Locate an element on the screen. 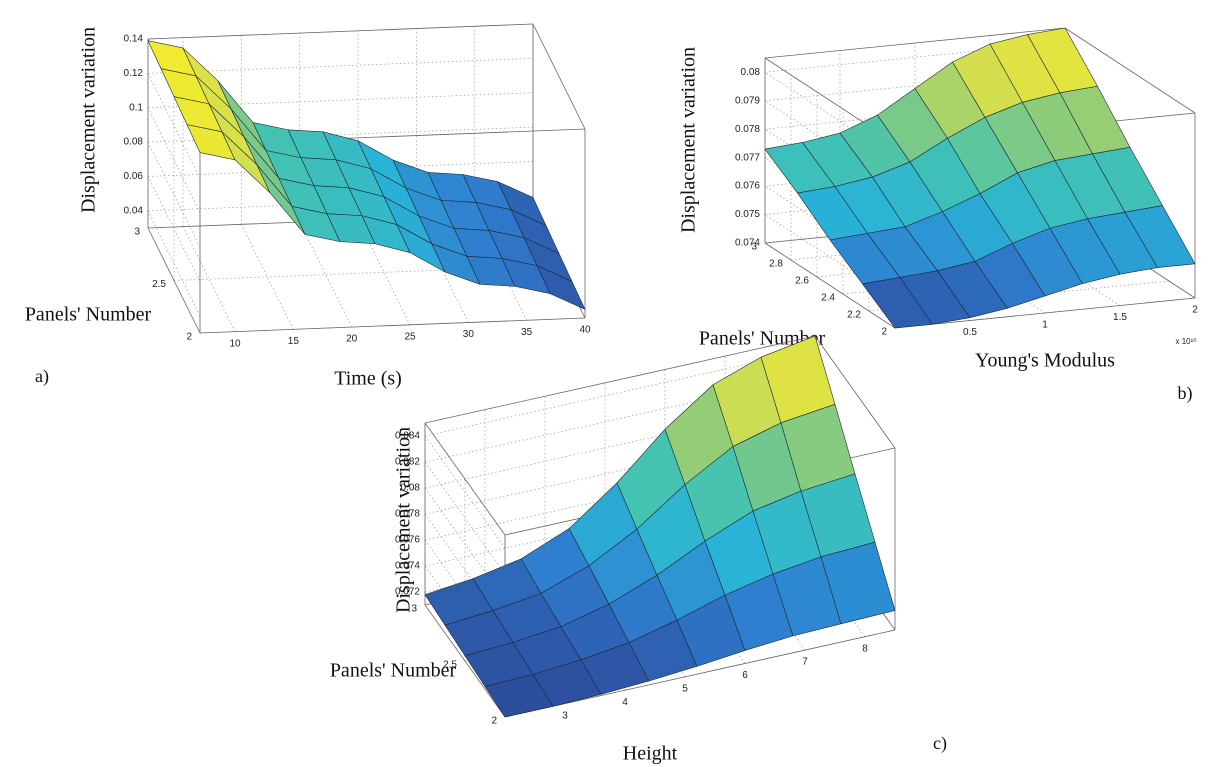 The width and height of the screenshot is (1211, 767). y-tick-label: 2.4 is located at coordinates (828, 298).